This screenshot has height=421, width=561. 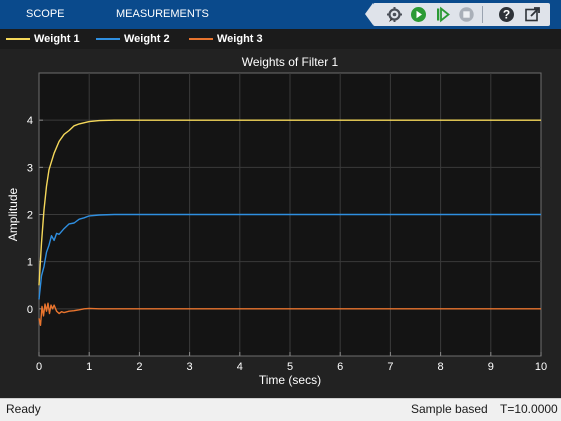 I want to click on legend-item-weight-1: Weight 1, so click(x=43, y=39).